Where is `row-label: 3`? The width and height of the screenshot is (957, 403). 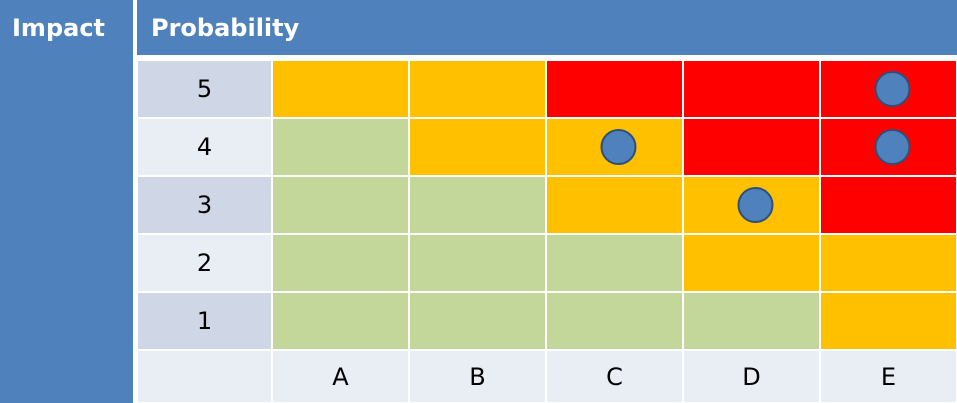
row-label: 3 is located at coordinates (204, 205).